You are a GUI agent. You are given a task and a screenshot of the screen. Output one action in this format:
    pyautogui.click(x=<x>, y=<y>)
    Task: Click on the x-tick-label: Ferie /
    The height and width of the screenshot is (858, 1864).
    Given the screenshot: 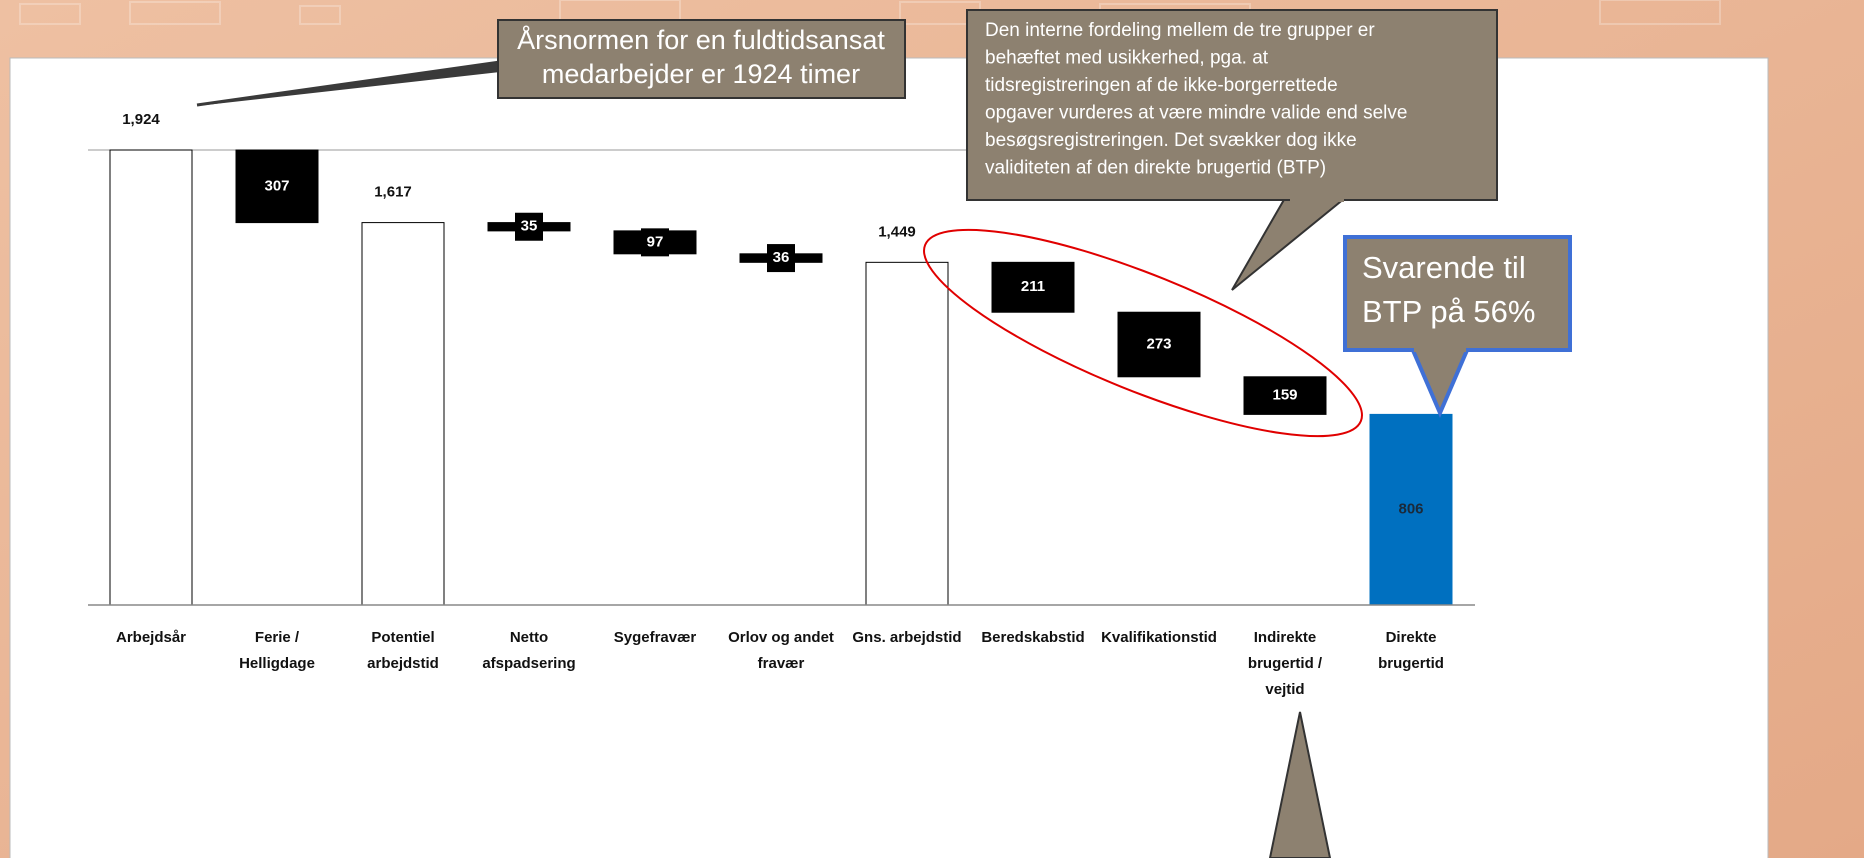 What is the action you would take?
    pyautogui.click(x=277, y=637)
    